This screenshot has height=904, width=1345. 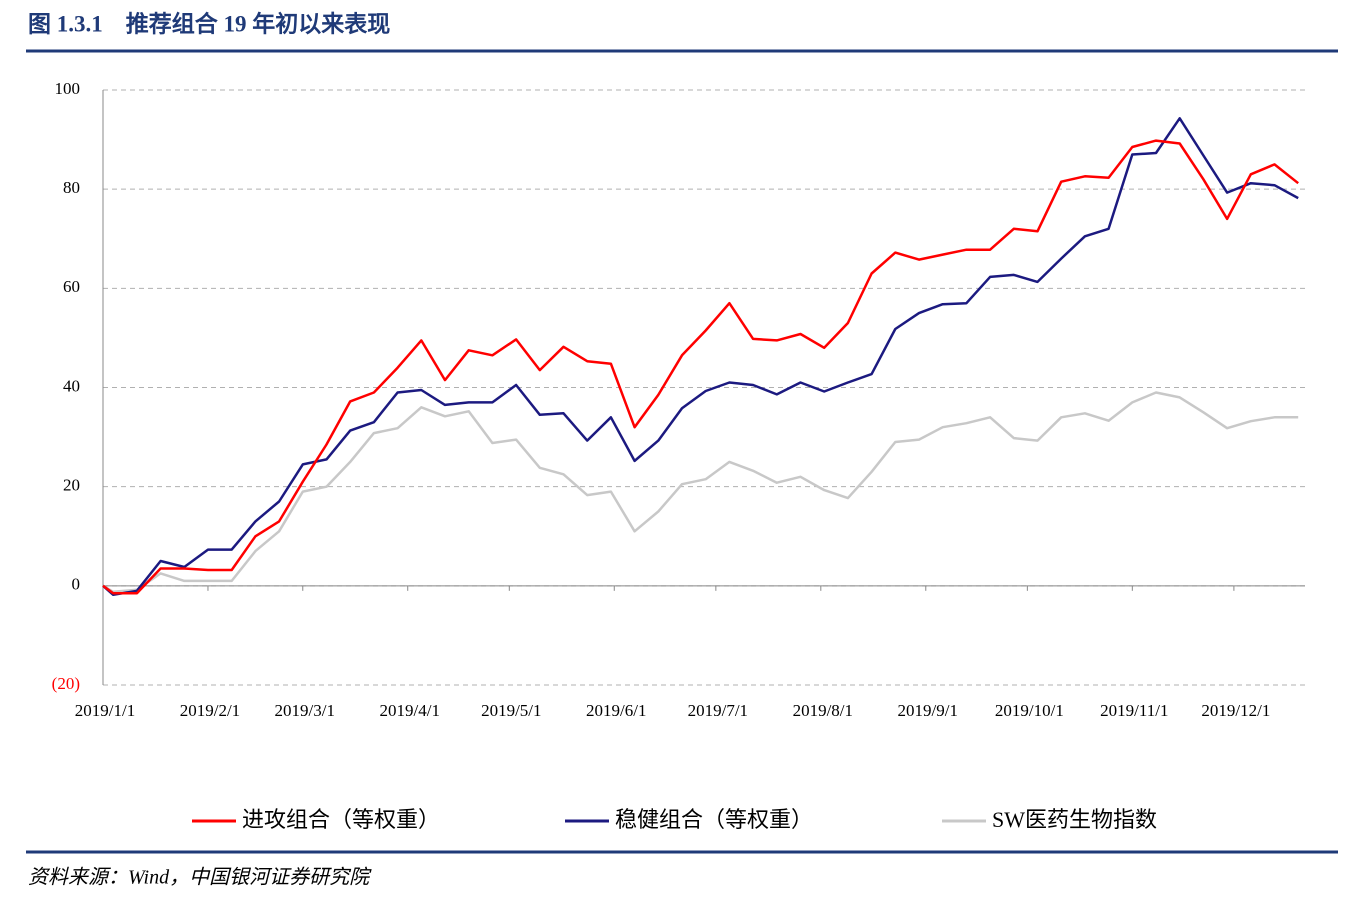 I want to click on y-tick-label: 40, so click(x=71, y=385).